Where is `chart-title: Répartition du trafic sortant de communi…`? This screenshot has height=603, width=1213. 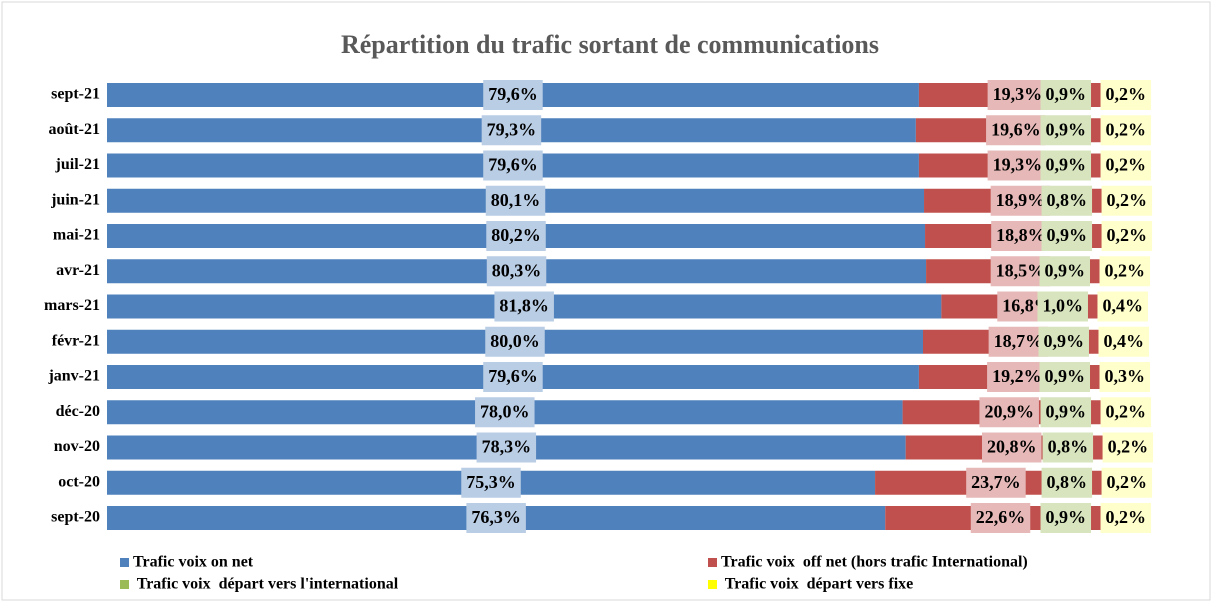 chart-title: Répartition du trafic sortant de communi… is located at coordinates (610, 44).